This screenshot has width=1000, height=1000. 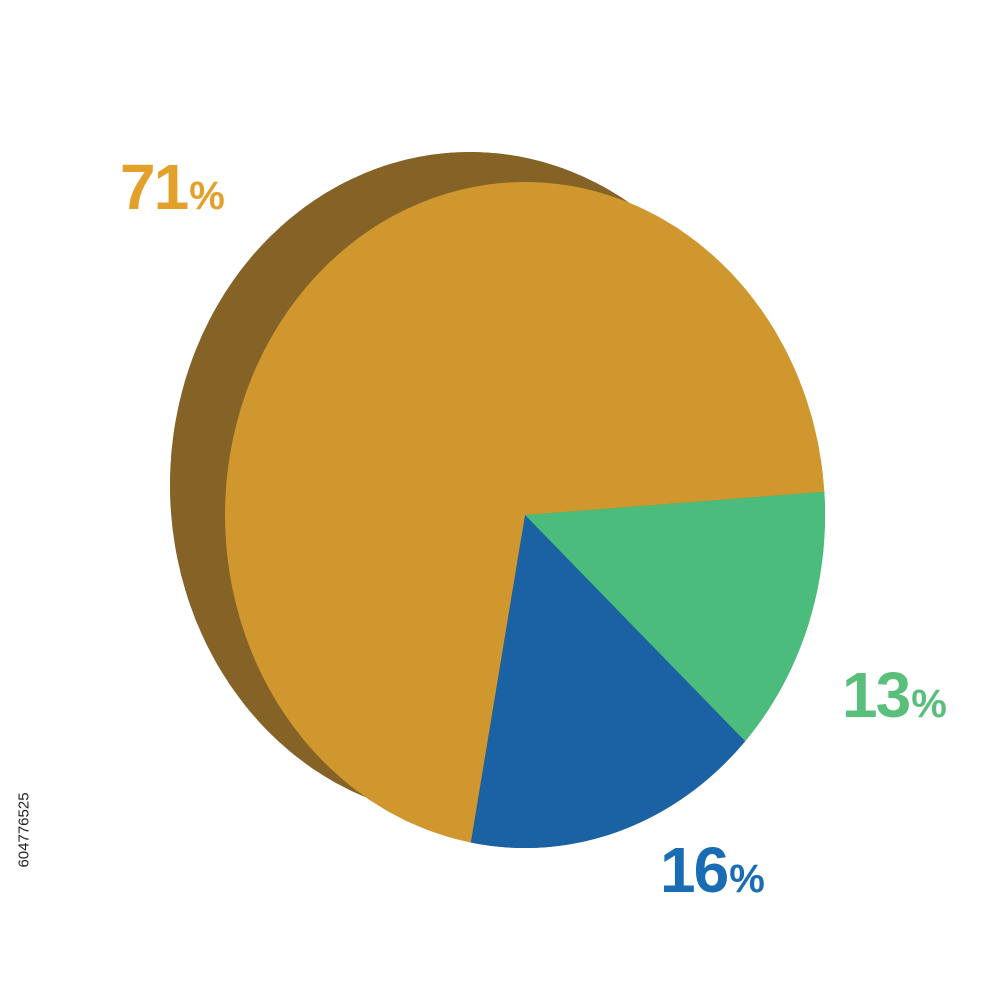 I want to click on stock-image-id-text: 604776525, so click(x=24, y=830).